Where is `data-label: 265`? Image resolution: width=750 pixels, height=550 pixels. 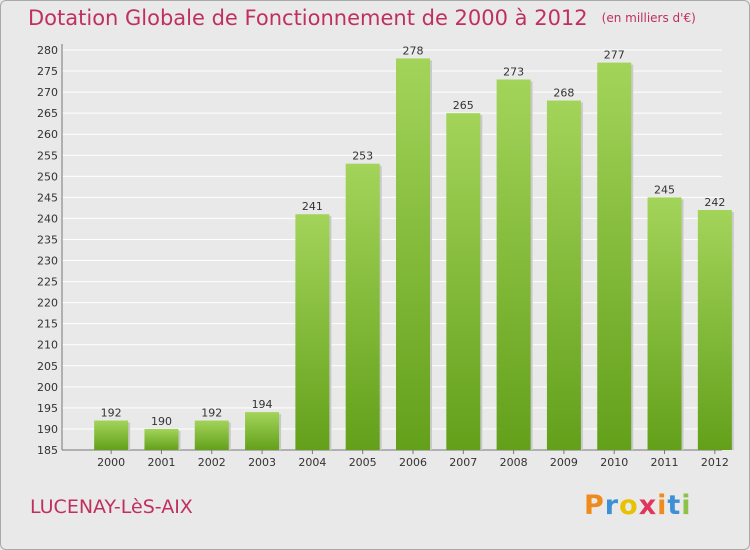 data-label: 265 is located at coordinates (463, 105).